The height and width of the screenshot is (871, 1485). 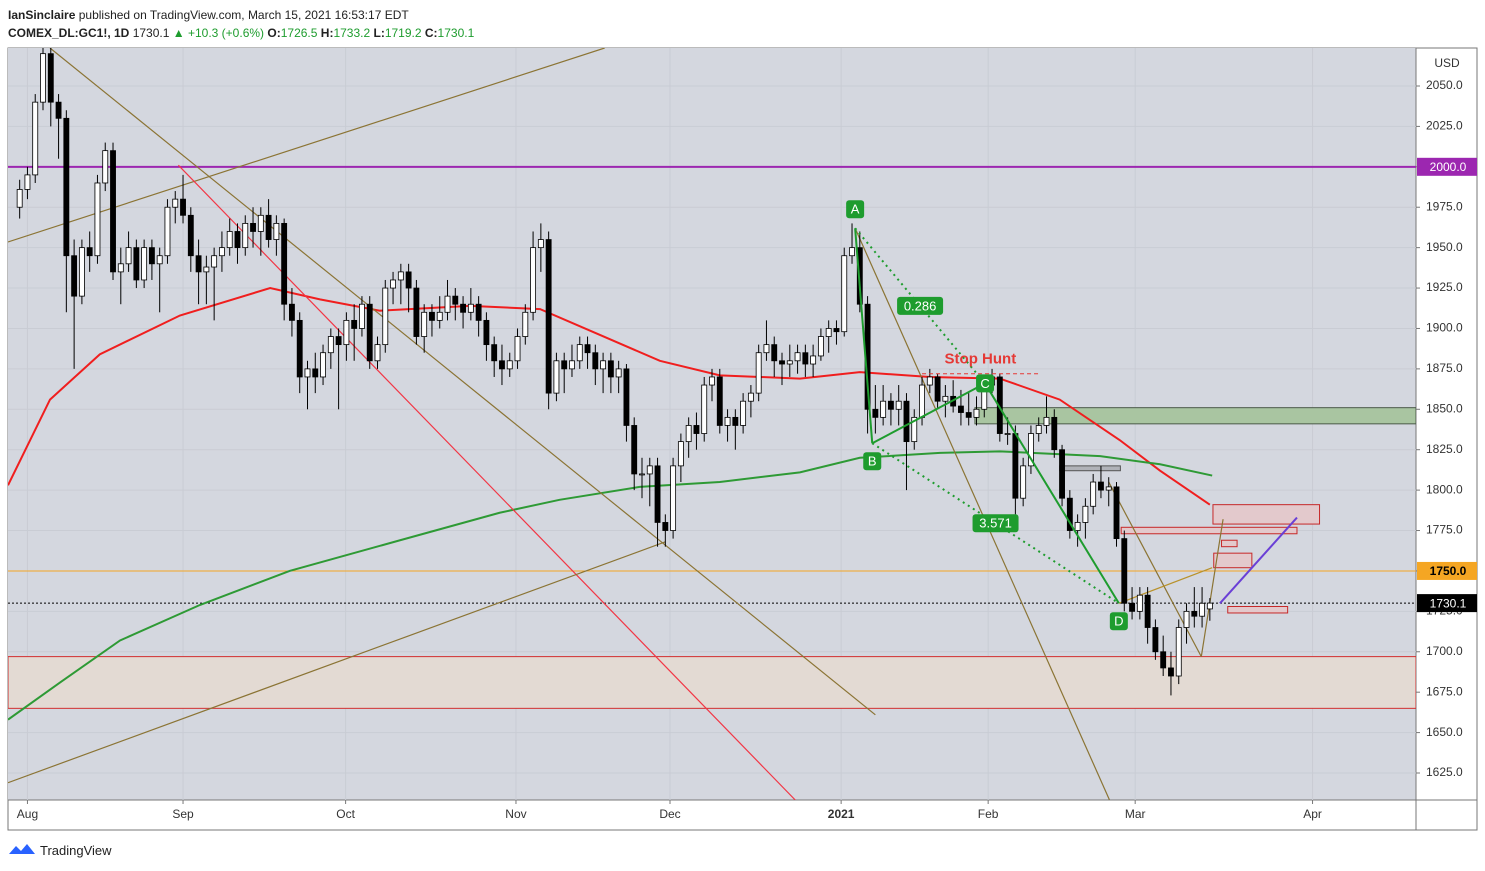 What do you see at coordinates (1444, 126) in the screenshot?
I see `y-tick-label: 2025.0` at bounding box center [1444, 126].